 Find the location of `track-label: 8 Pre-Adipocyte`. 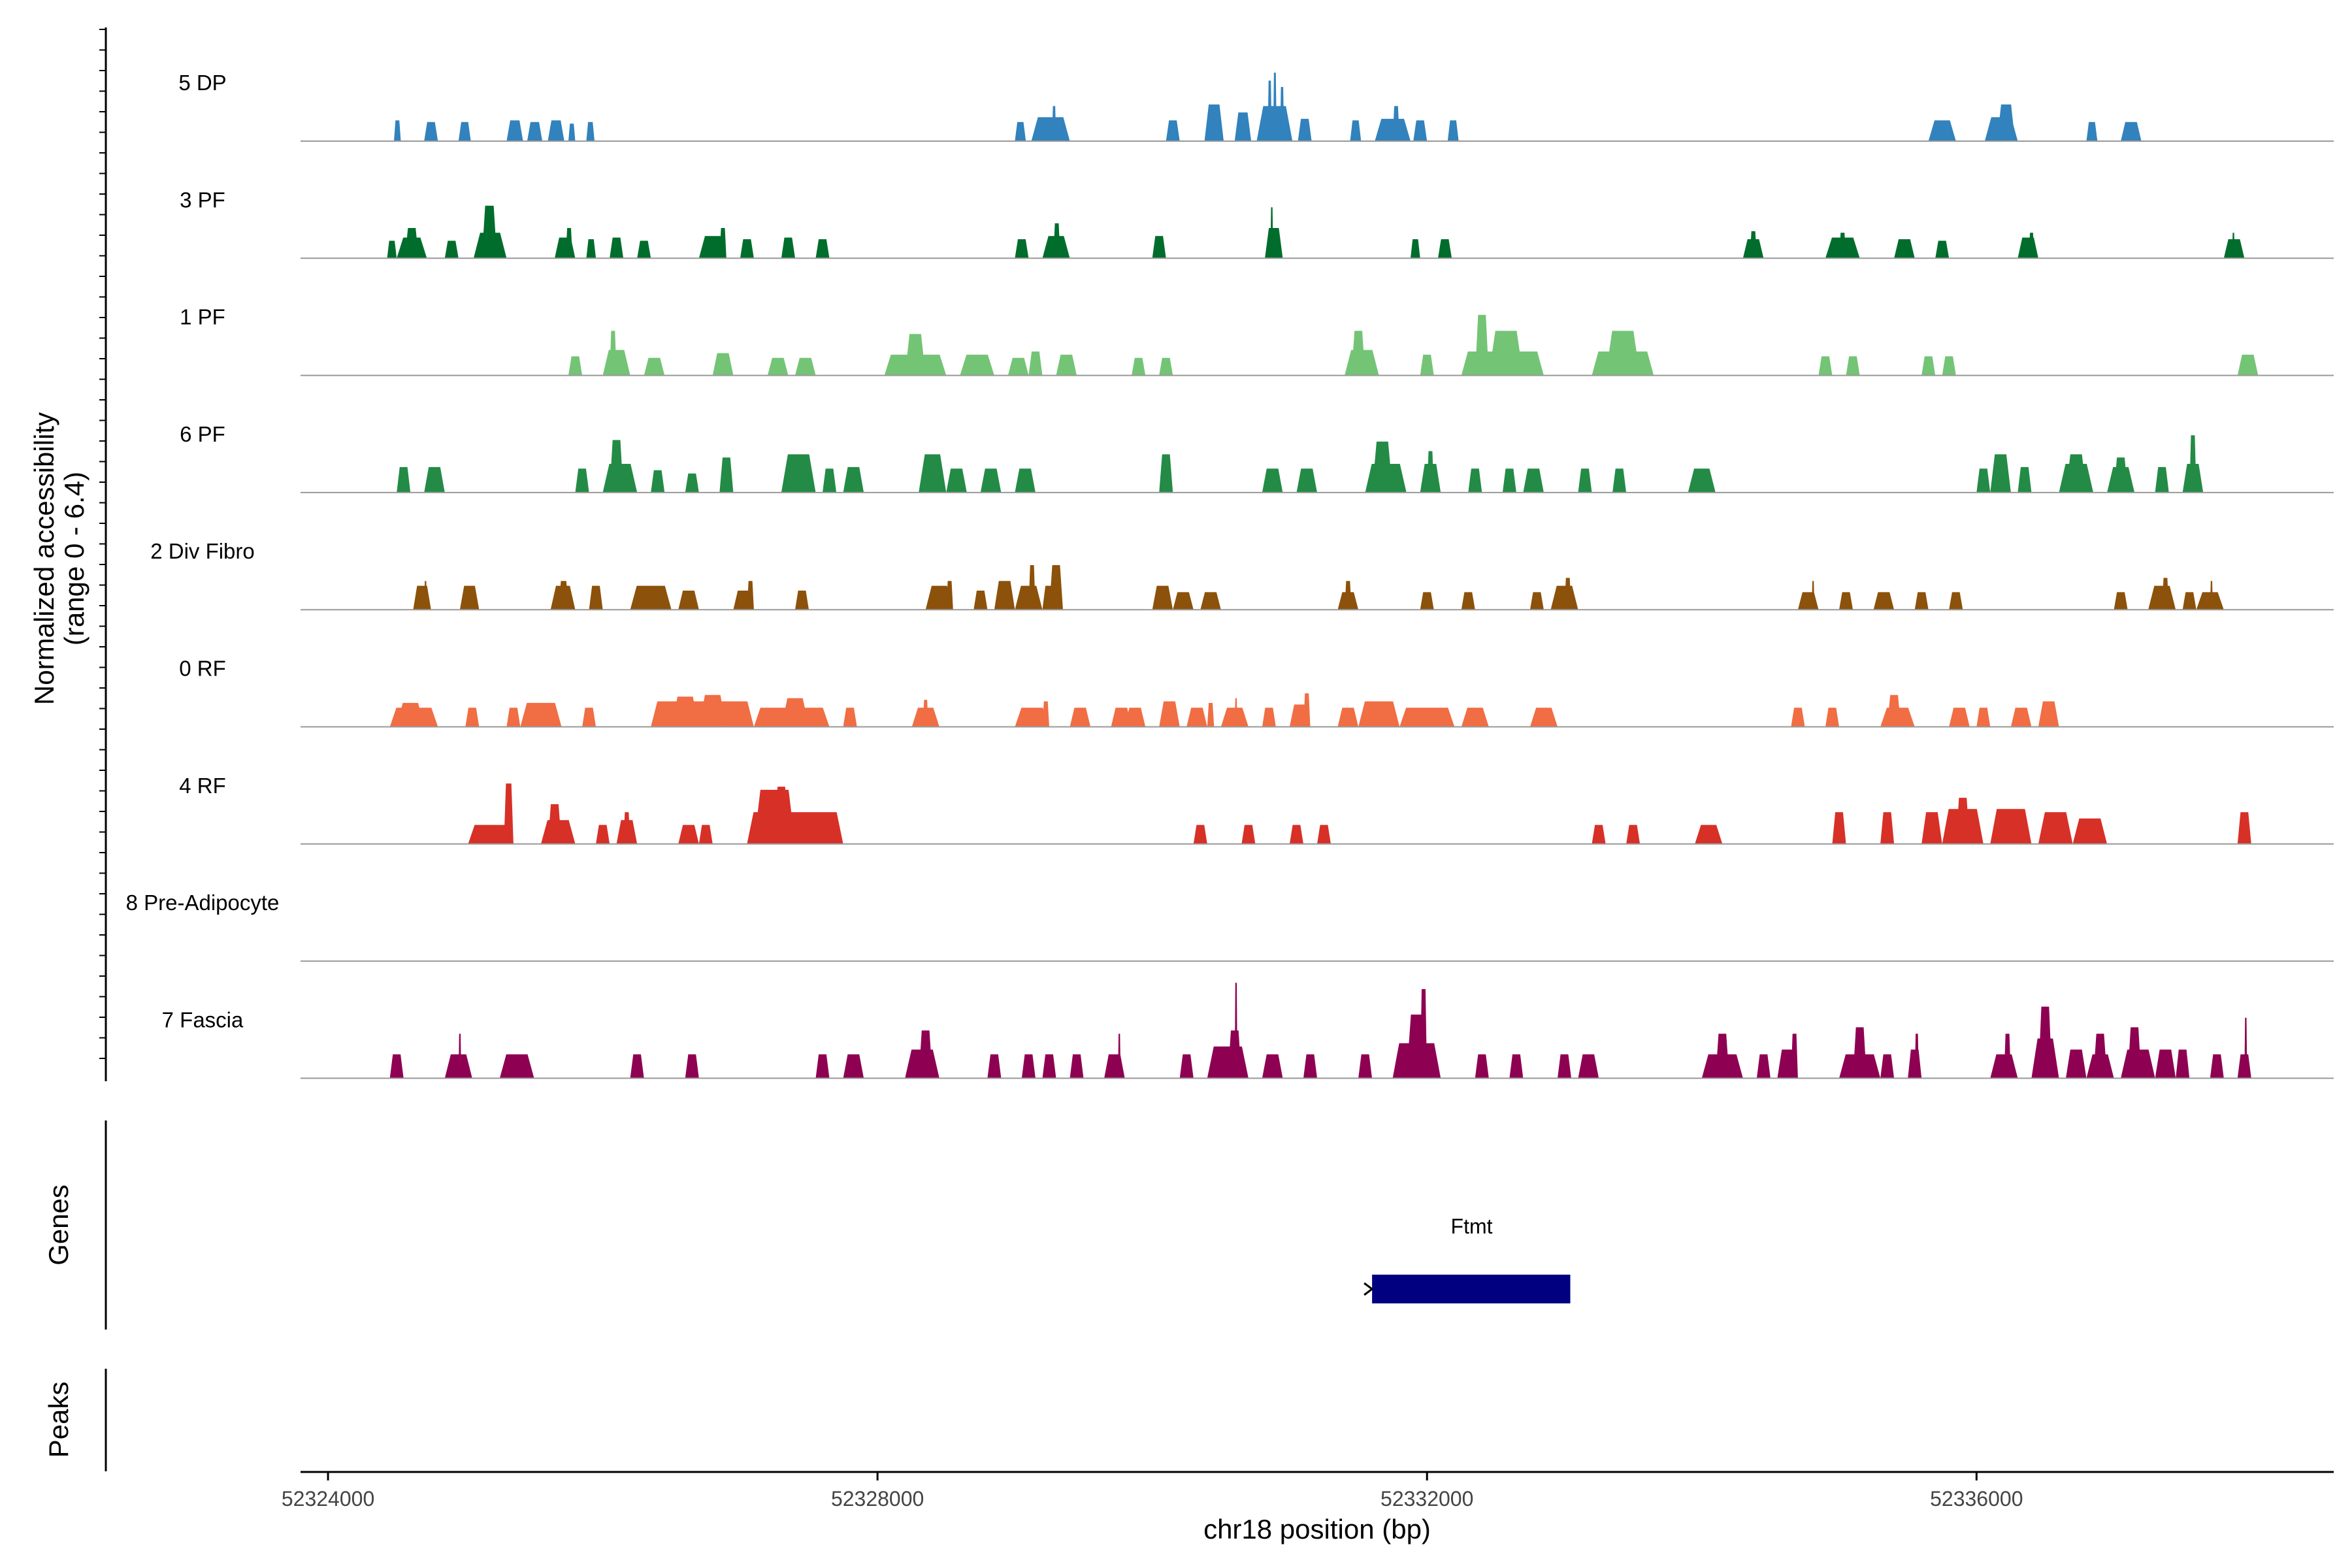

track-label: 8 Pre-Adipocyte is located at coordinates (203, 902).